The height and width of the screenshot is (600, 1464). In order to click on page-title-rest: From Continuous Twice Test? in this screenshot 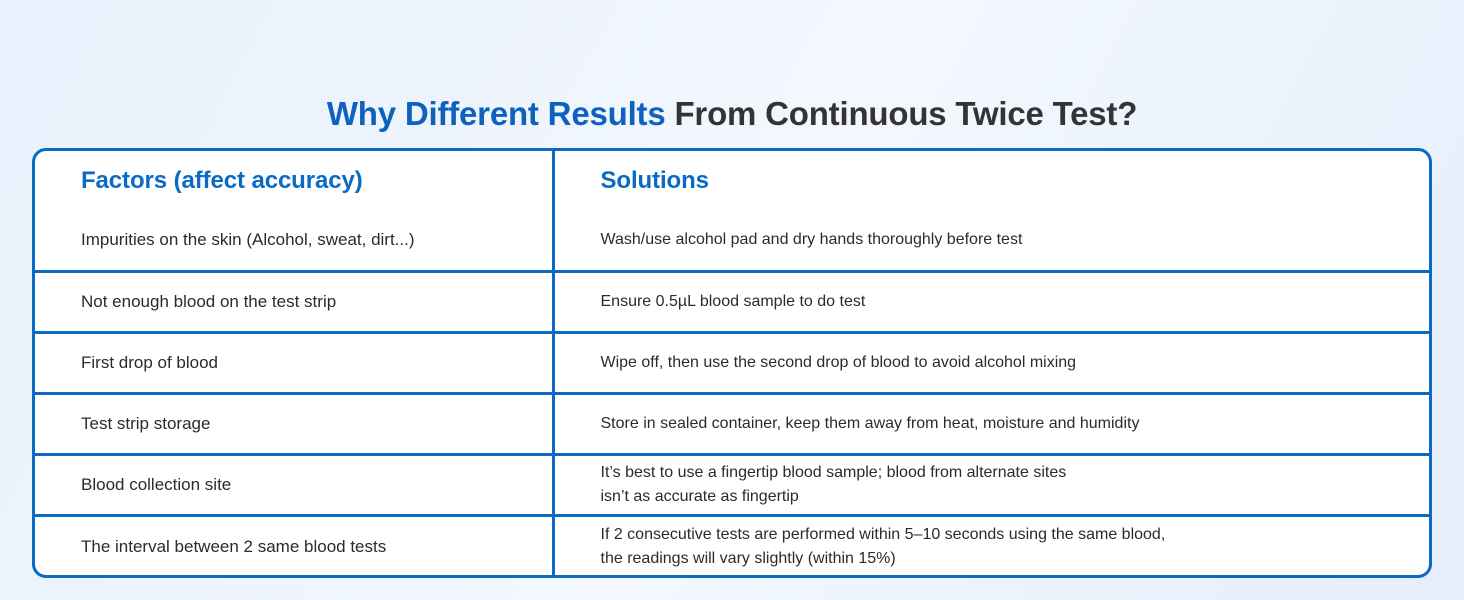, I will do `click(901, 113)`.